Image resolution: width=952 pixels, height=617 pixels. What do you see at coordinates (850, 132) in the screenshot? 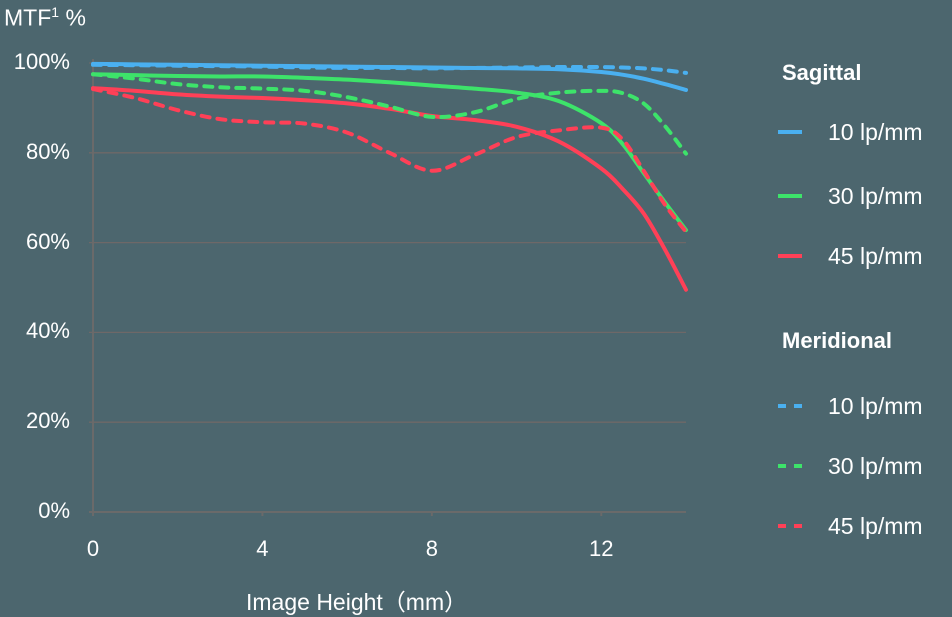
I see `legend-item-sagittal-10: 10 lp/mm` at bounding box center [850, 132].